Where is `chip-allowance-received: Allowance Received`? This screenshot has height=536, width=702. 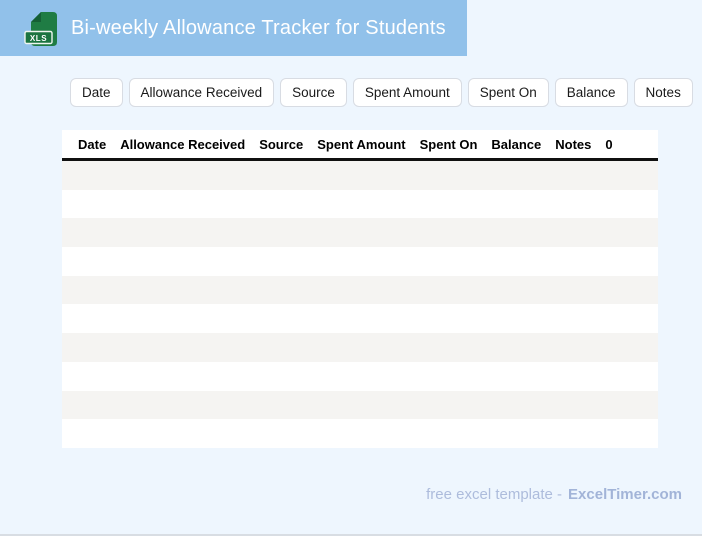 chip-allowance-received: Allowance Received is located at coordinates (201, 92).